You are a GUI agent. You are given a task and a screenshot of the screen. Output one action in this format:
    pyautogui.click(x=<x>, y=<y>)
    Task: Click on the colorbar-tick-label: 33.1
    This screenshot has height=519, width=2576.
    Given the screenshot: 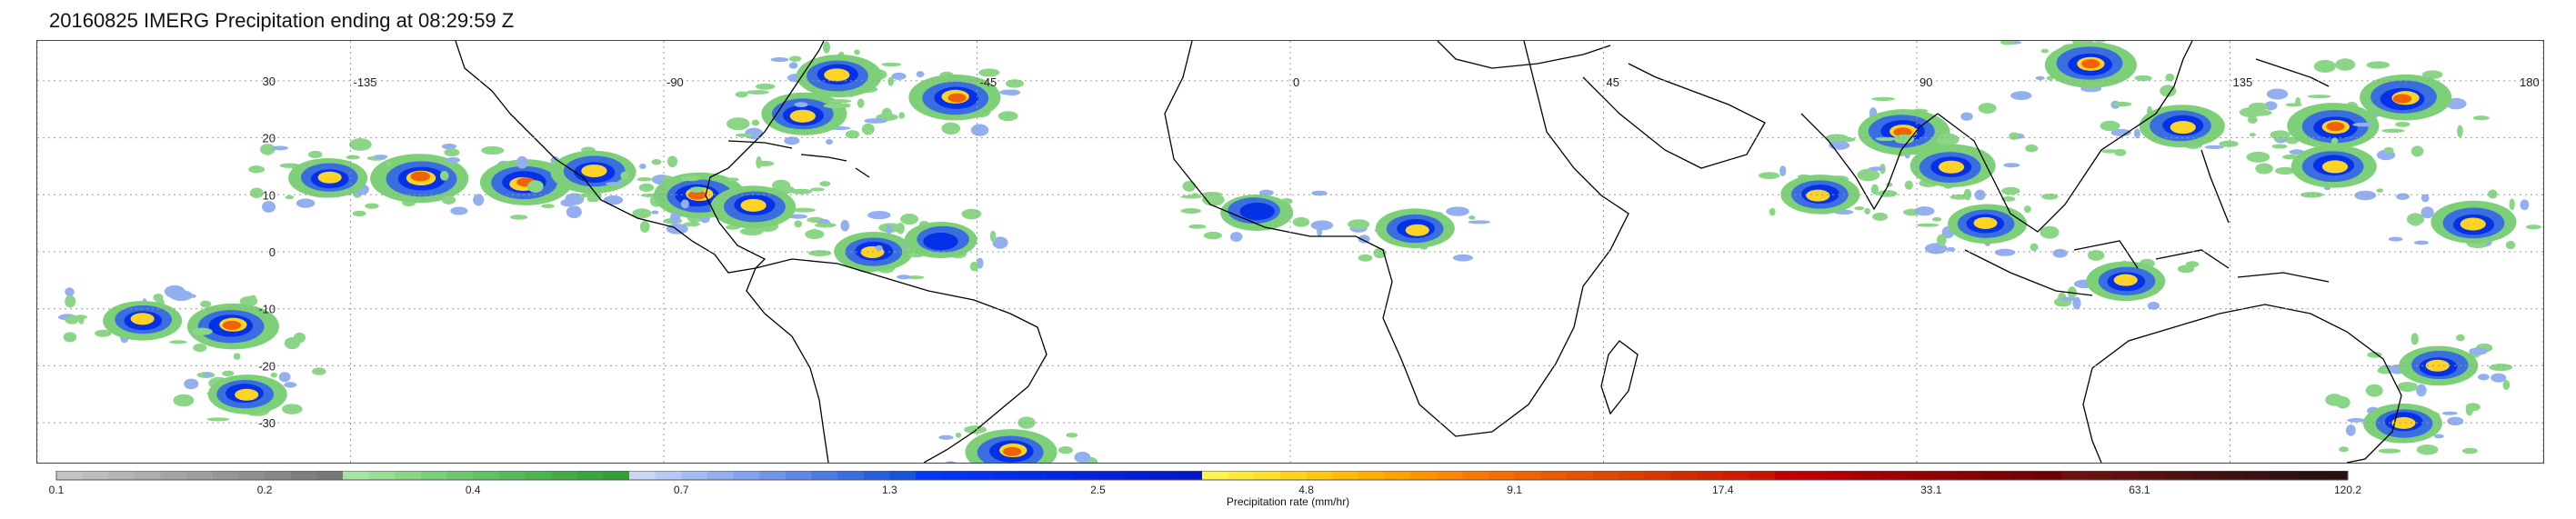 What is the action you would take?
    pyautogui.click(x=1931, y=490)
    